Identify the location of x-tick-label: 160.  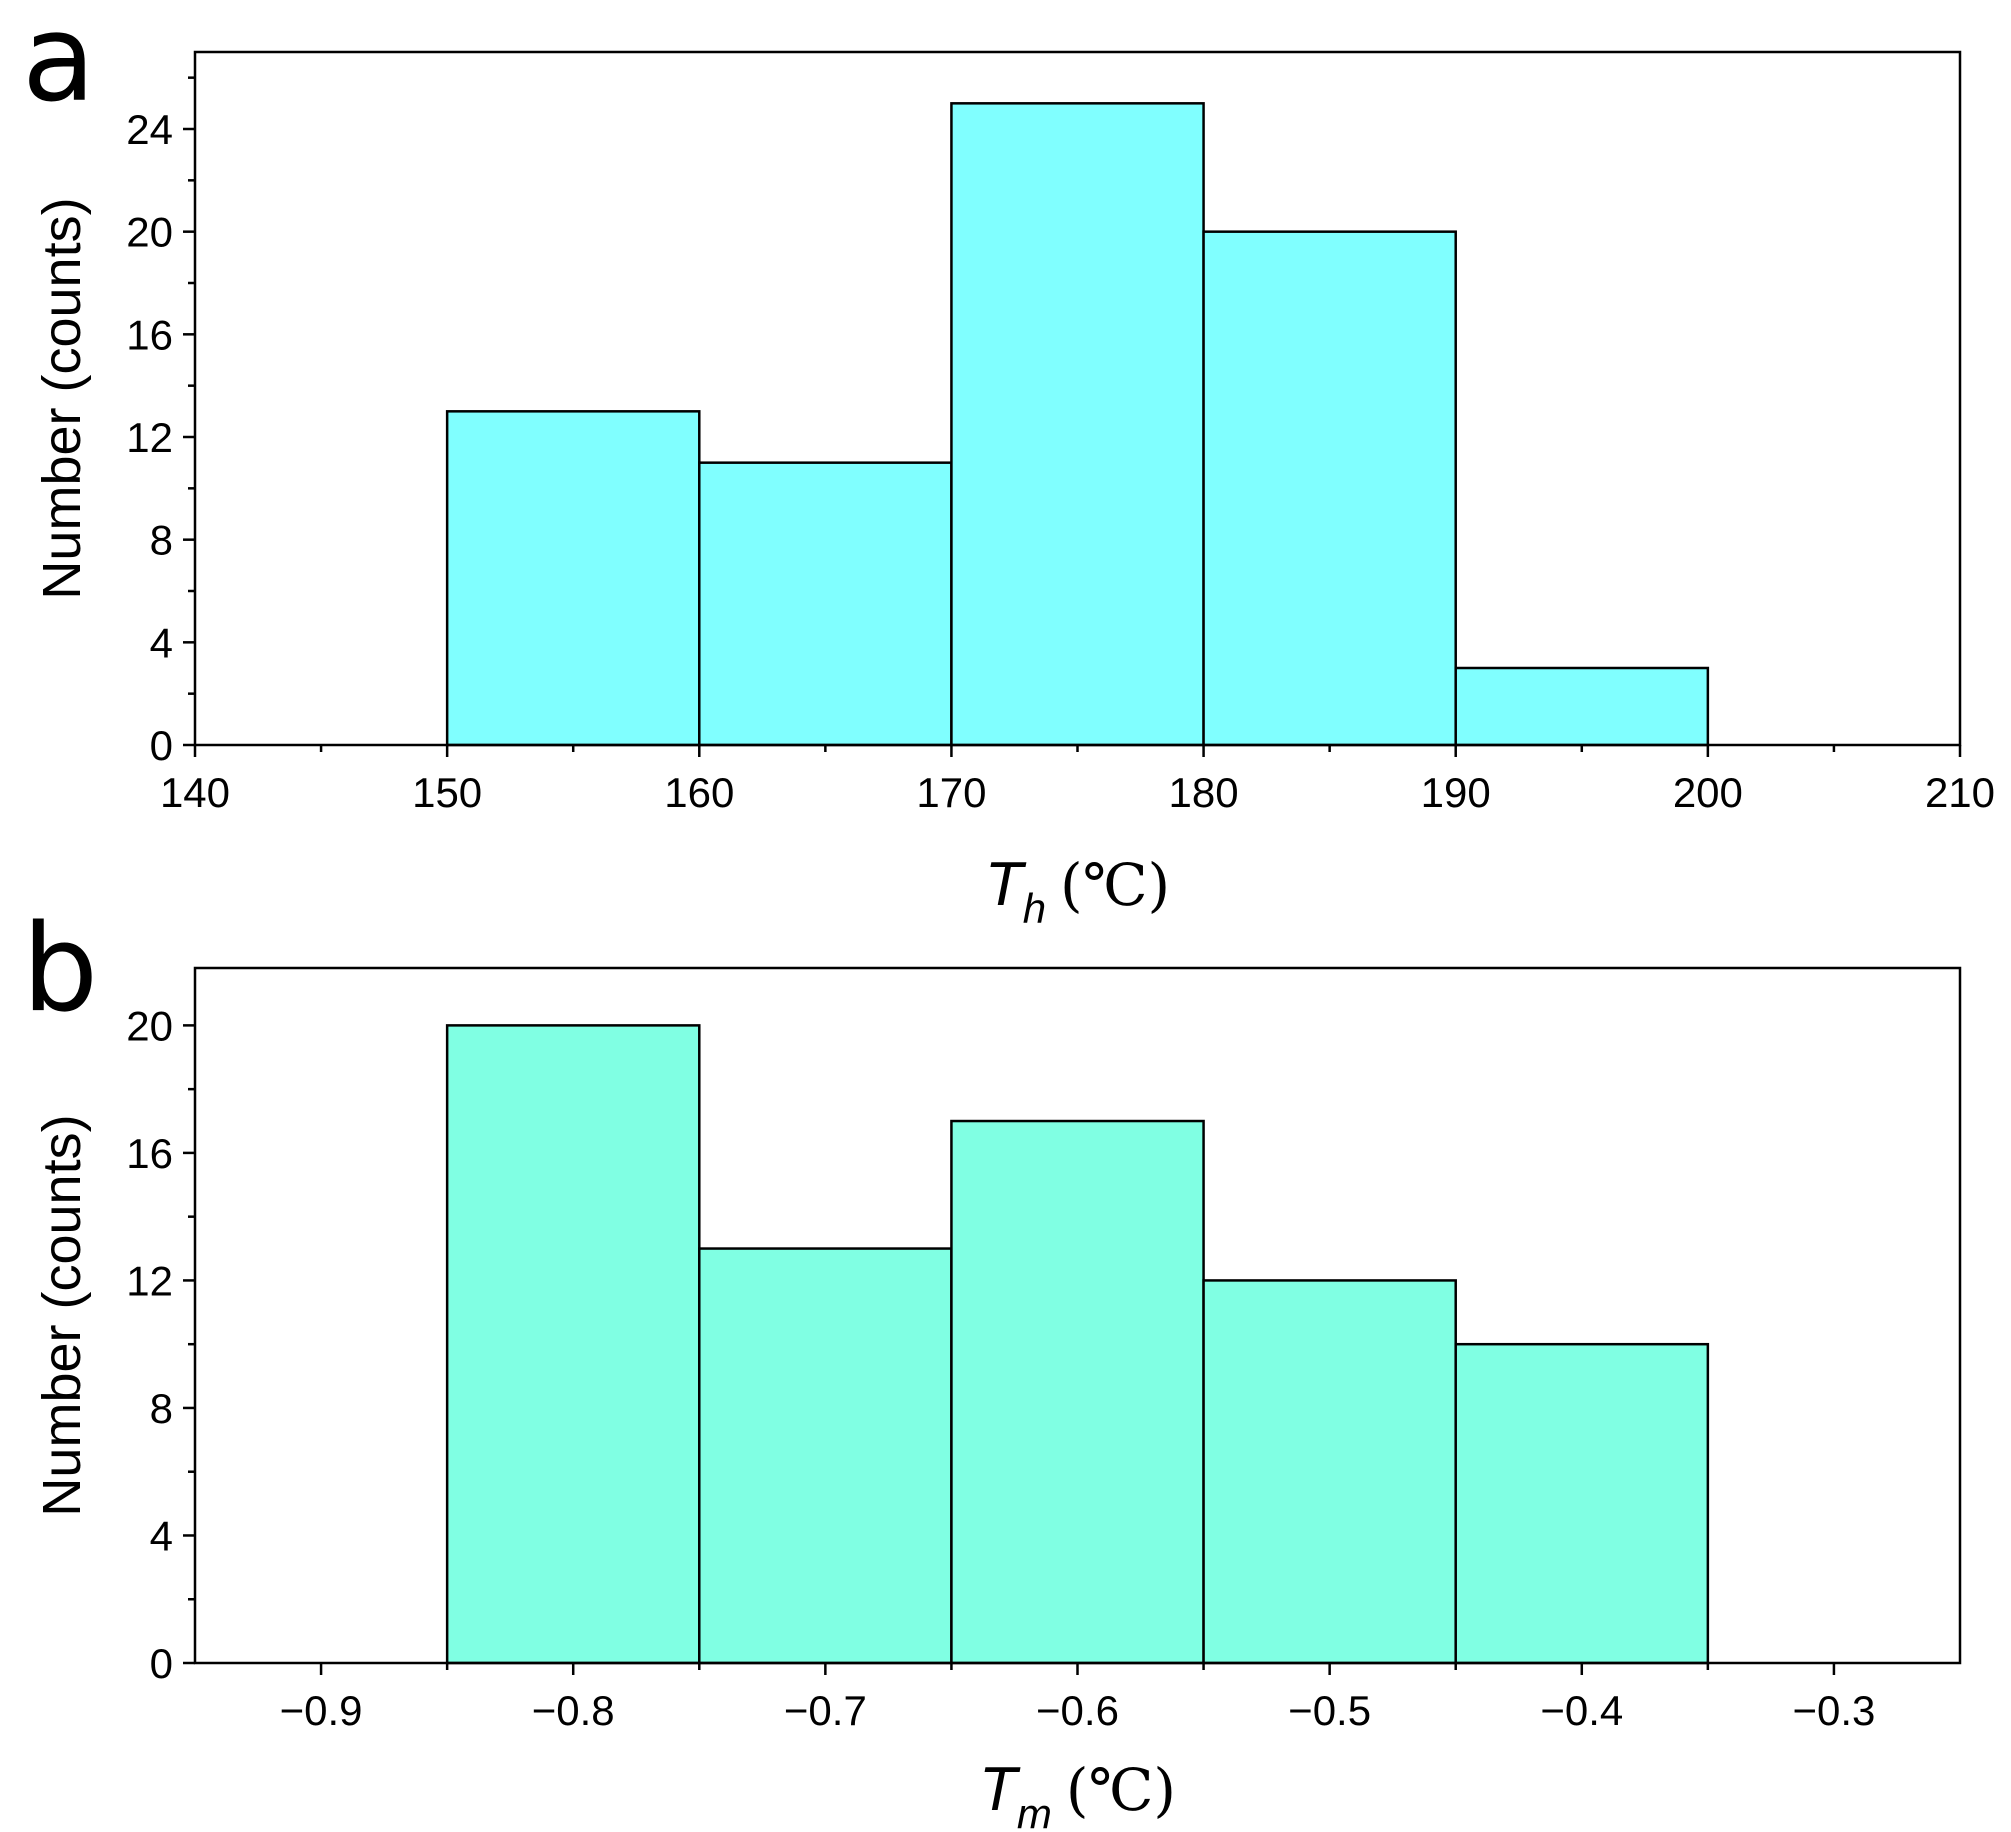
(699, 792).